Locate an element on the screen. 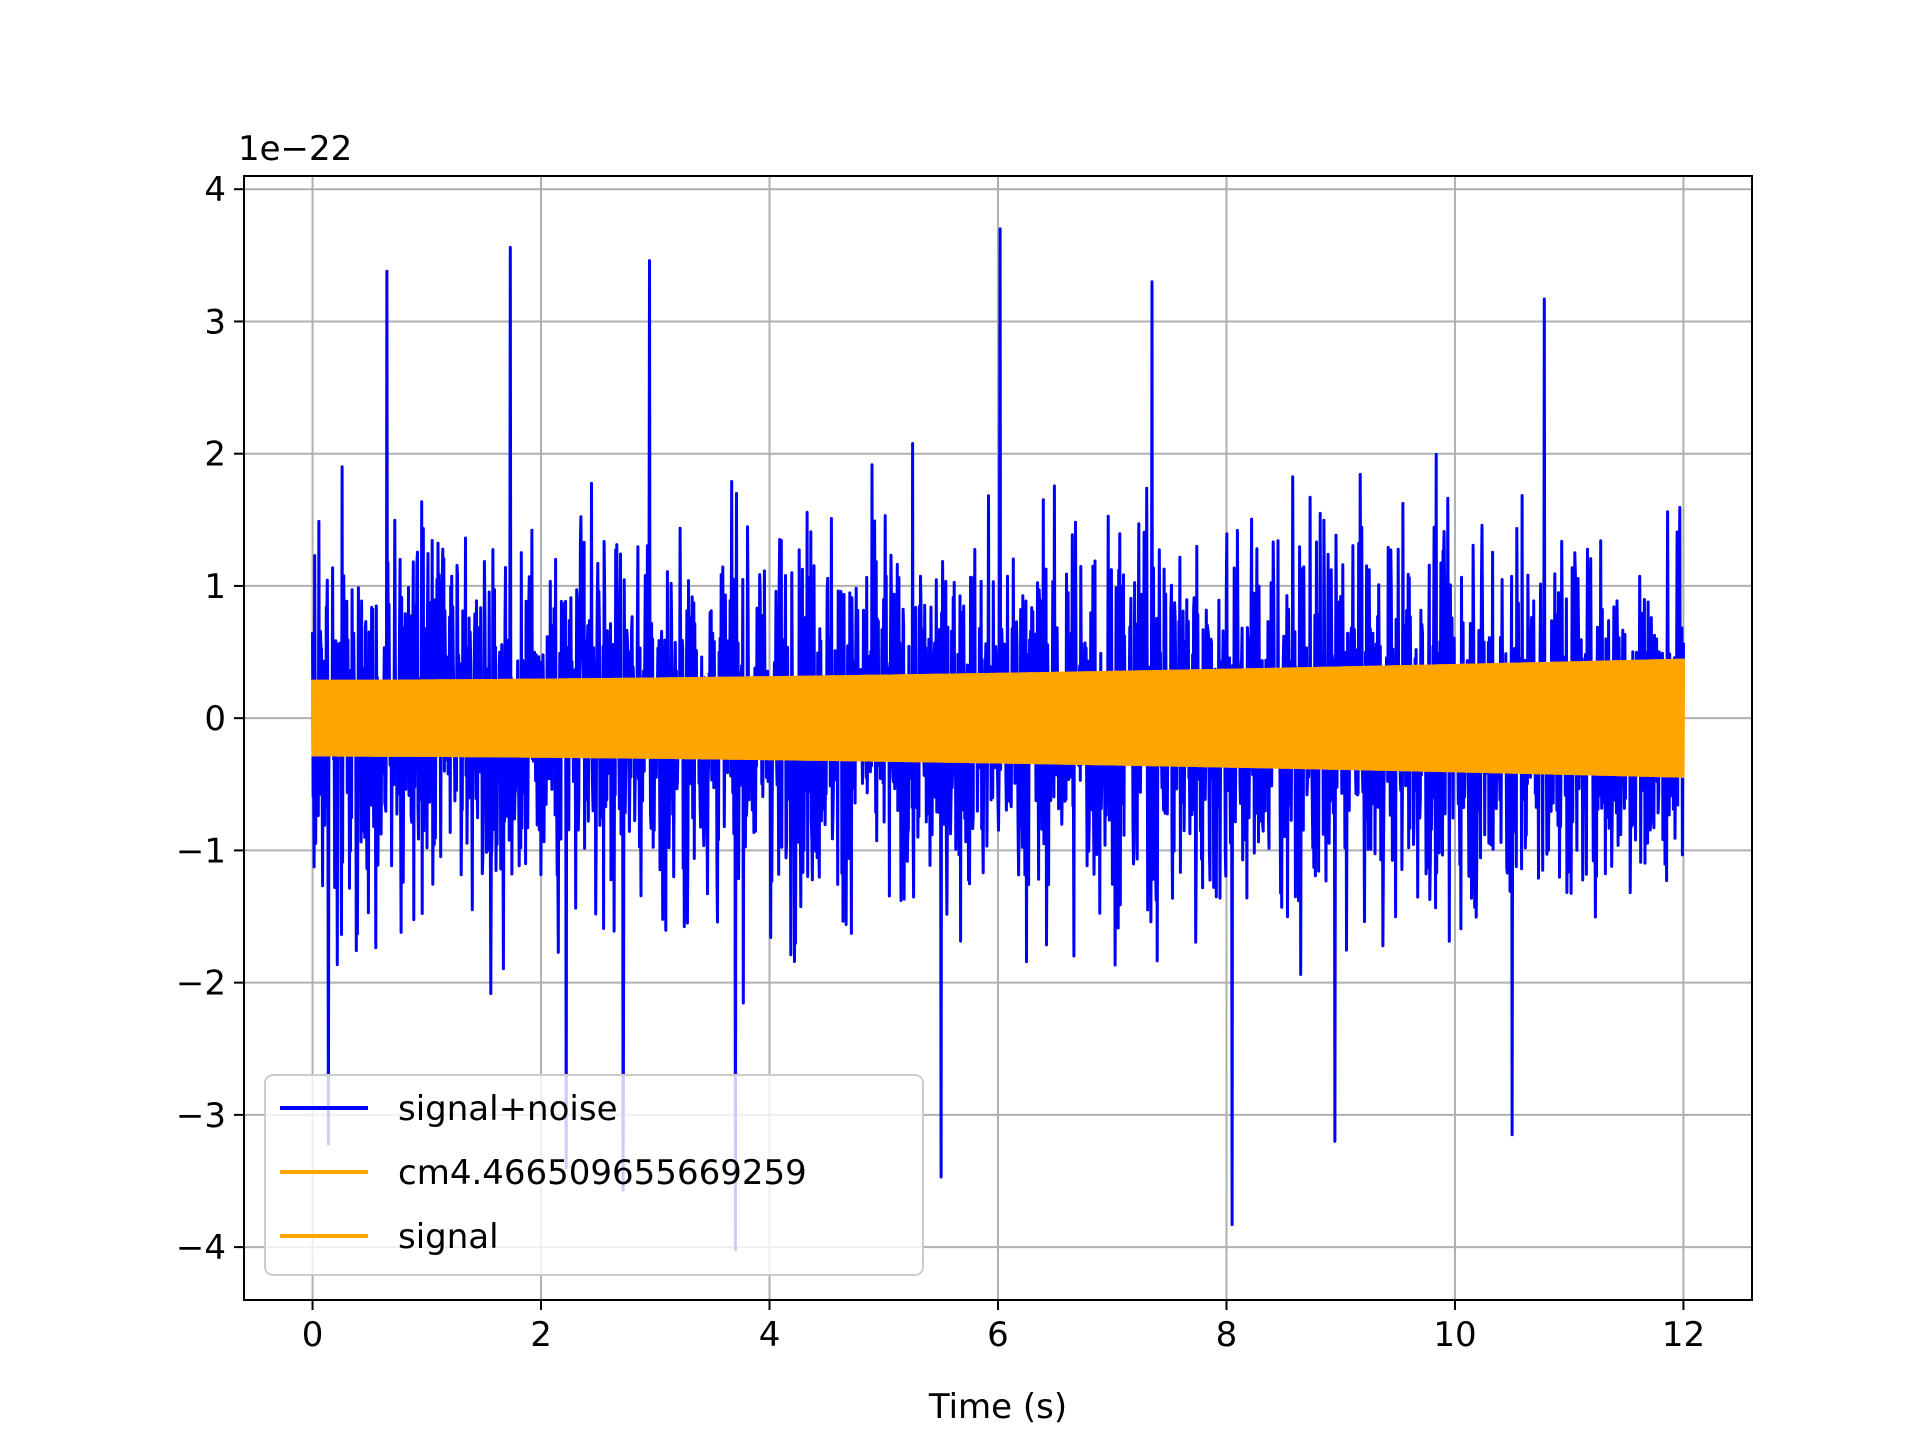 The height and width of the screenshot is (1444, 1920). x-tick-label: 8 is located at coordinates (1227, 1335).